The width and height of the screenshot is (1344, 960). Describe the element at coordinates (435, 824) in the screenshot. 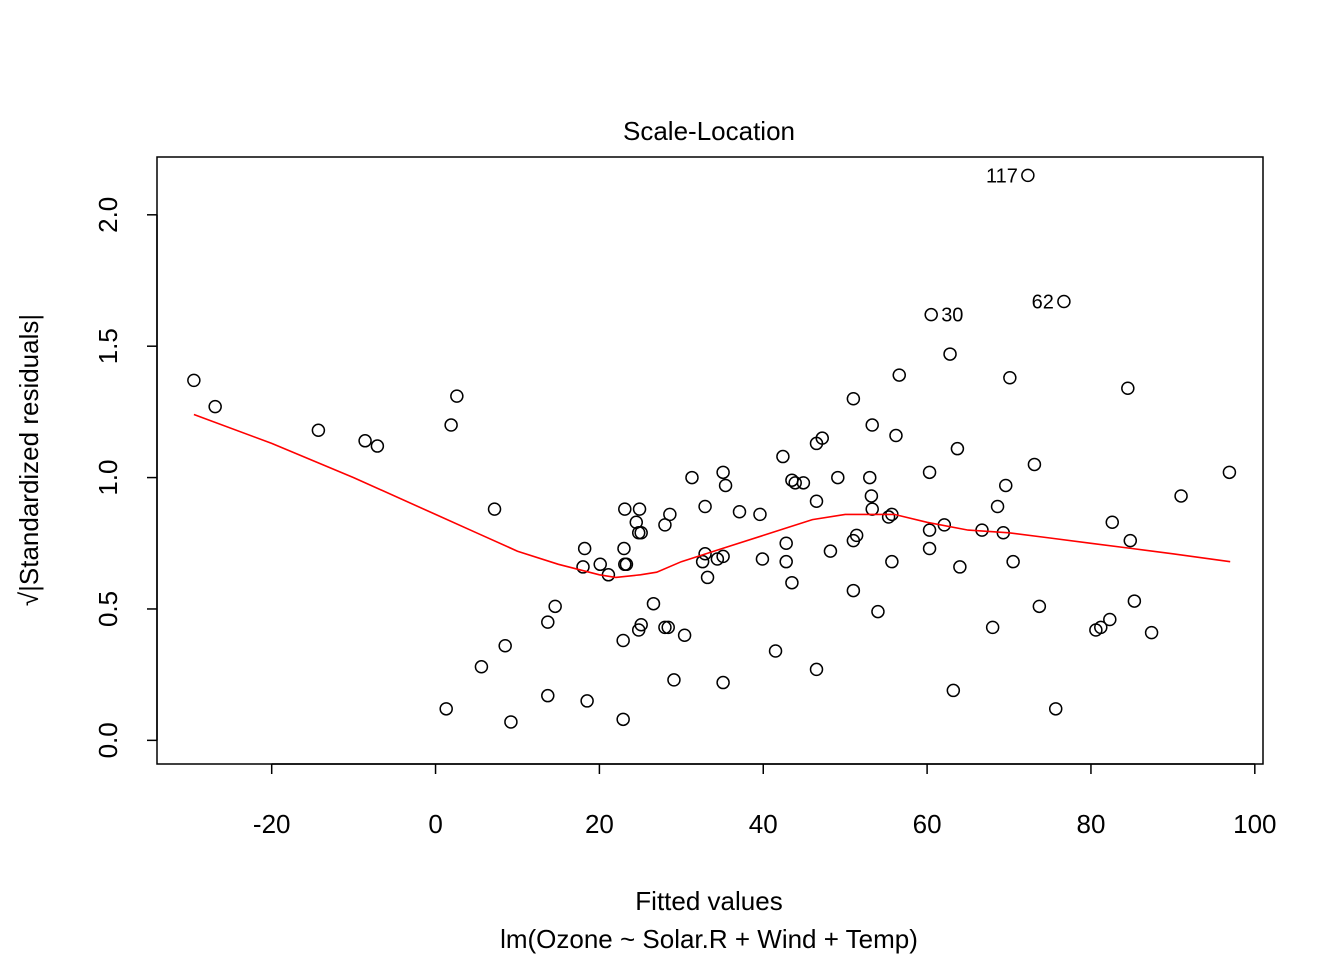

I see `x-tick-label: 0` at that location.